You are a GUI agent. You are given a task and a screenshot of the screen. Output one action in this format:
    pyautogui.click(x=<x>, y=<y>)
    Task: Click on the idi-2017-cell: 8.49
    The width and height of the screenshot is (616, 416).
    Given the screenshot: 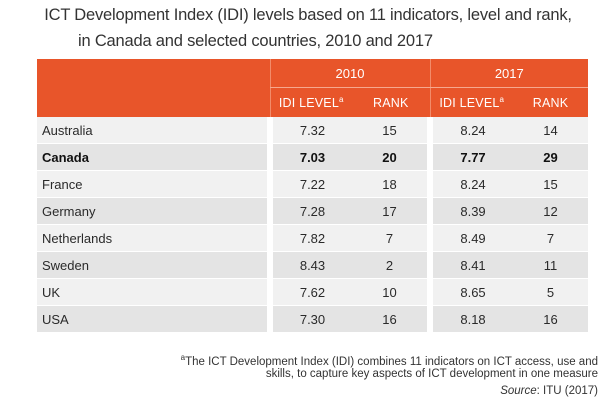 What is the action you would take?
    pyautogui.click(x=470, y=238)
    